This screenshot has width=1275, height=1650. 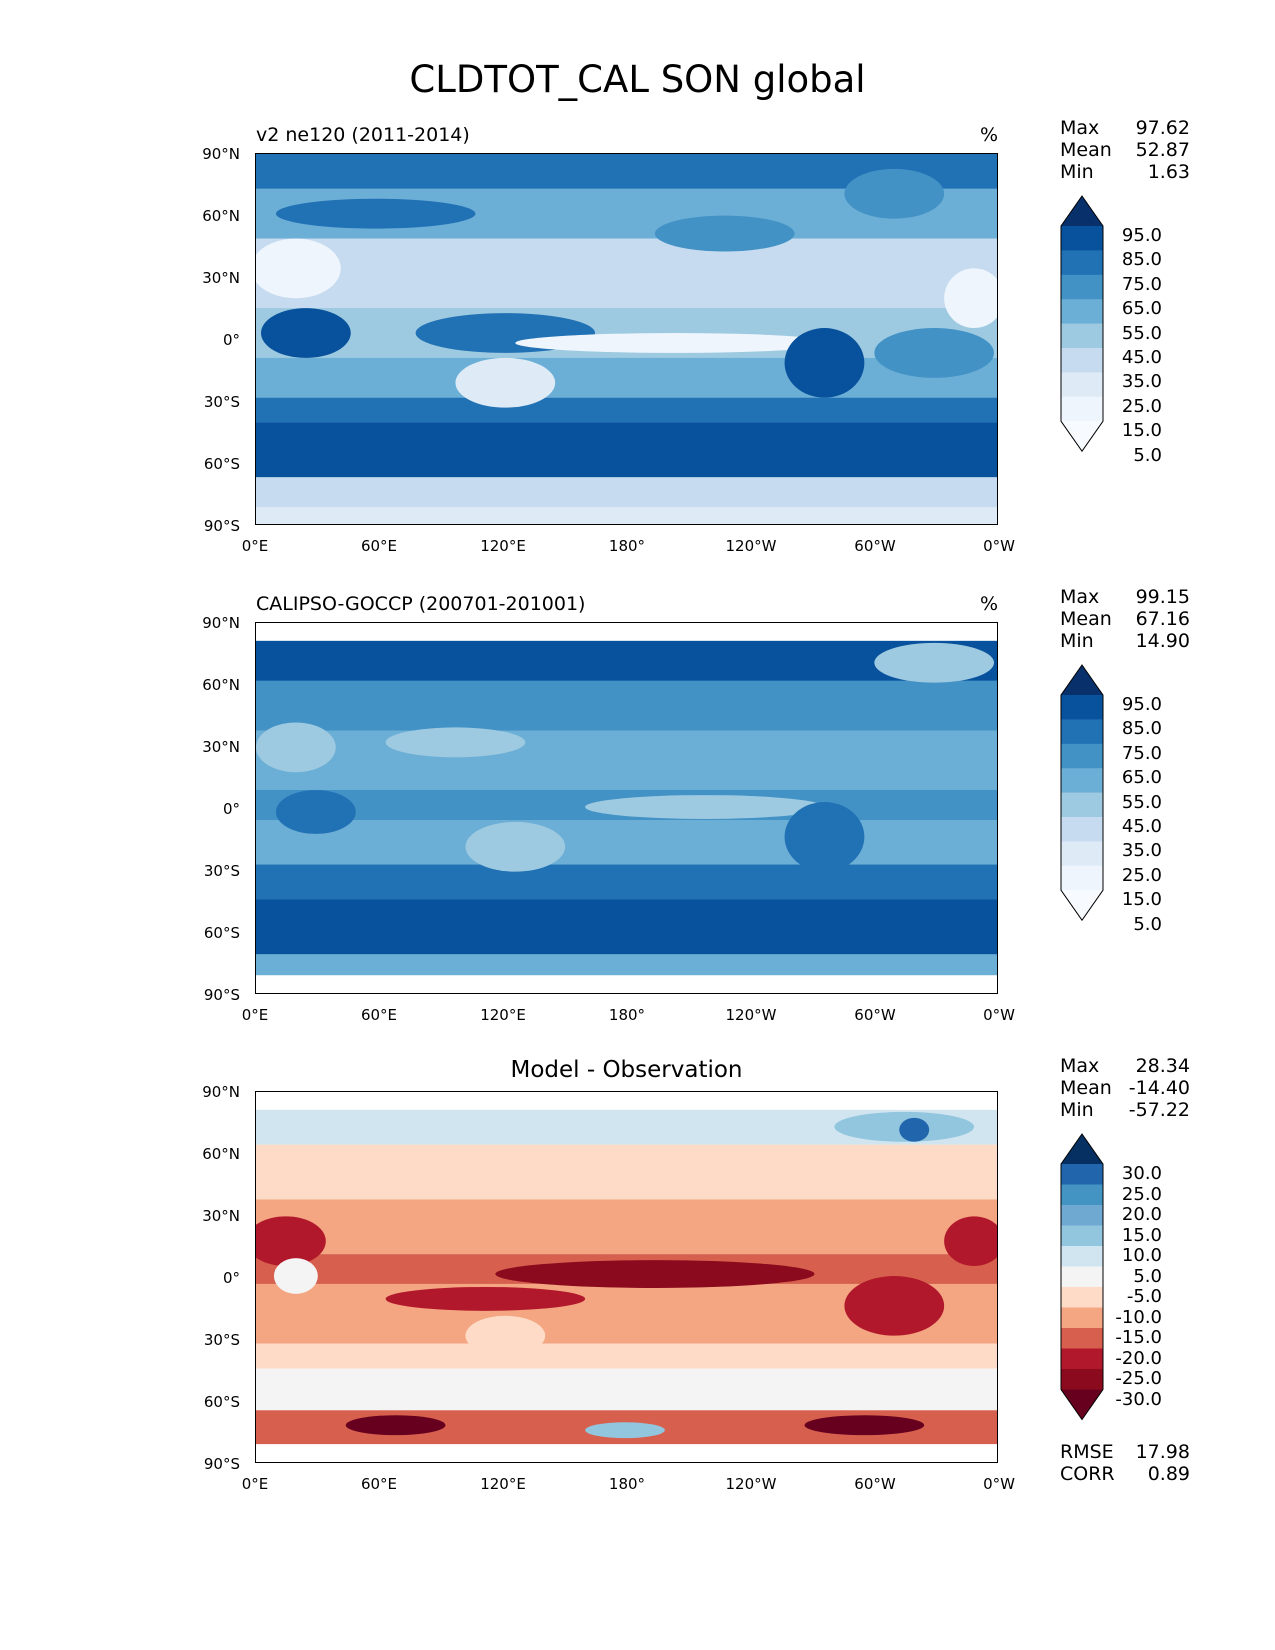 What do you see at coordinates (1141, 382) in the screenshot?
I see `colorbar-tick-label: 35.0` at bounding box center [1141, 382].